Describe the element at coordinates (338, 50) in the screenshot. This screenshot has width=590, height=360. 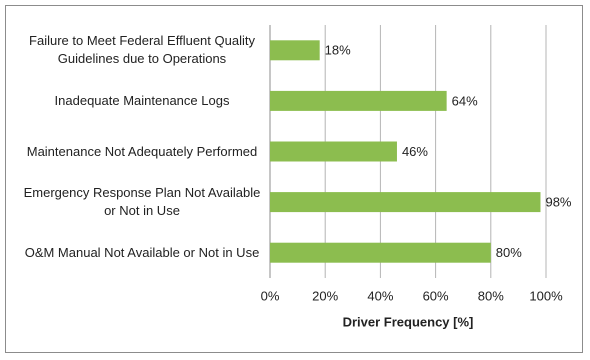
I see `value-label: 18%` at that location.